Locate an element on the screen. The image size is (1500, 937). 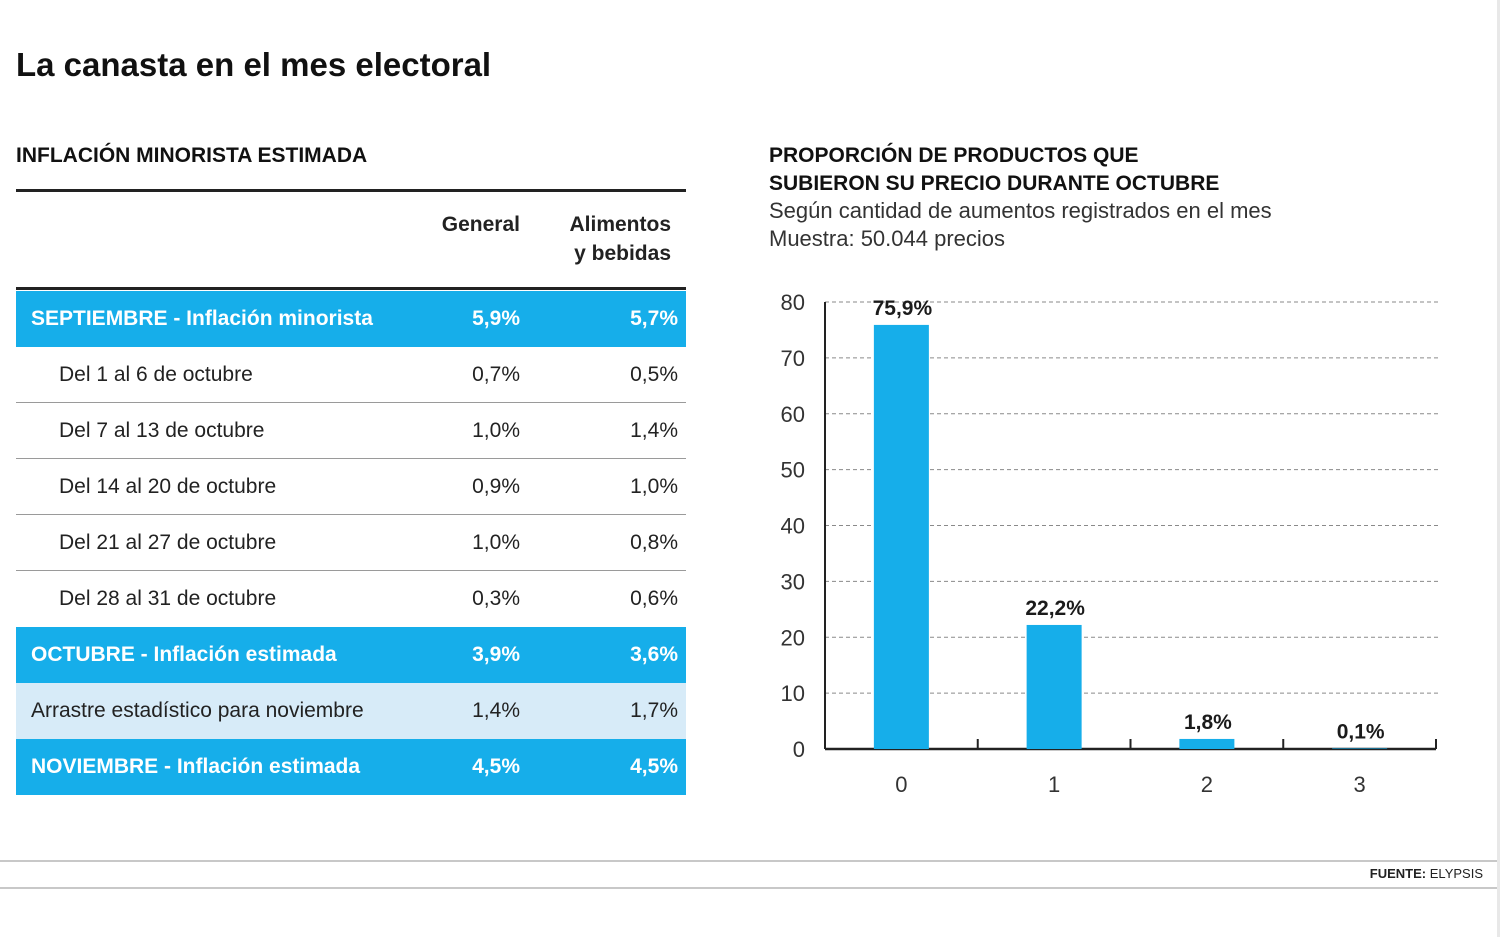
x-tick-label: 0 is located at coordinates (901, 784).